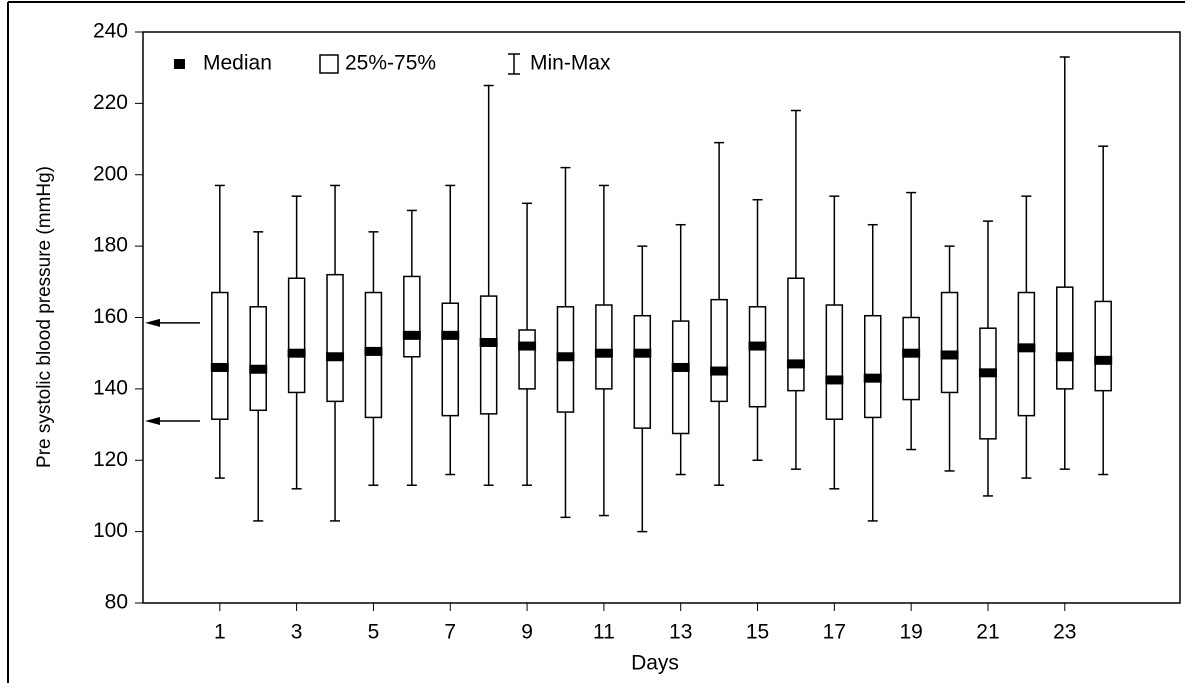 This screenshot has width=1185, height=683. What do you see at coordinates (297, 632) in the screenshot?
I see `x-tick-label: 3` at bounding box center [297, 632].